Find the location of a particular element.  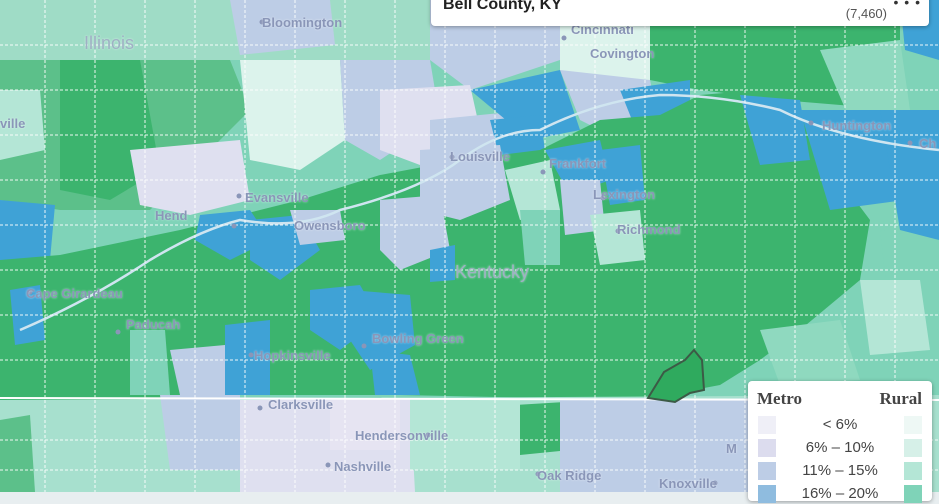

more-icon: • • • is located at coordinates (907, 5).